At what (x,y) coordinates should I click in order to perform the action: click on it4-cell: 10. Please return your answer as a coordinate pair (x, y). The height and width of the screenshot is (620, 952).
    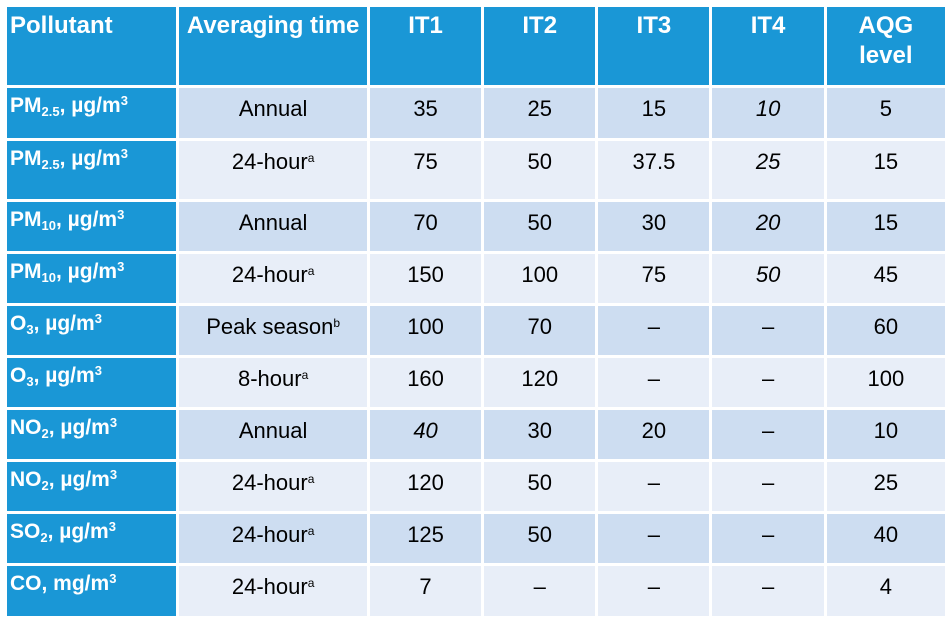
    Looking at the image, I should click on (768, 113).